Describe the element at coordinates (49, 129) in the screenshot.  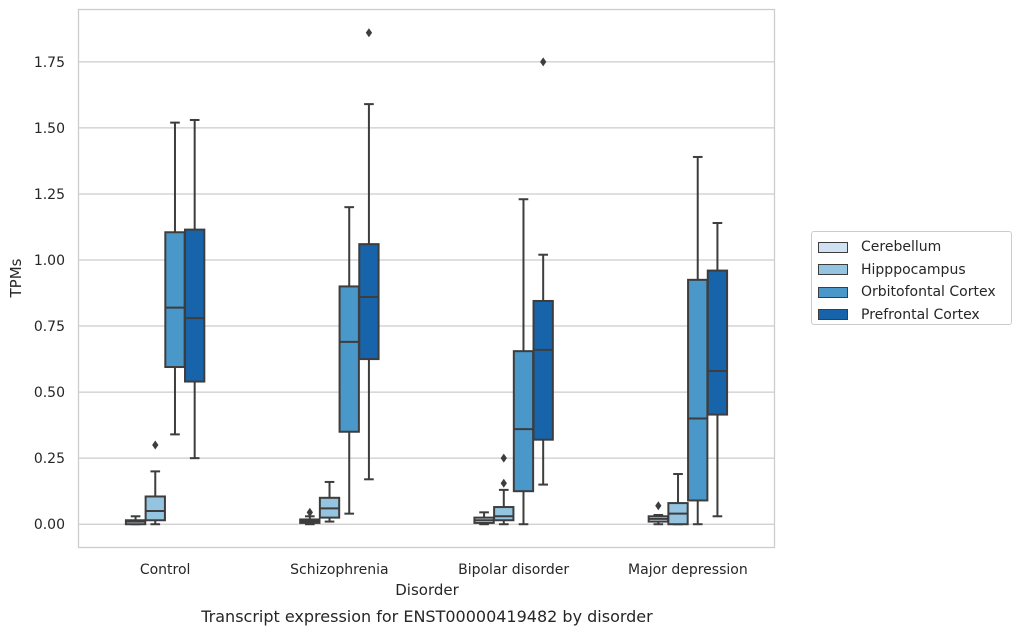
I see `y-tick-label: 1.50` at that location.